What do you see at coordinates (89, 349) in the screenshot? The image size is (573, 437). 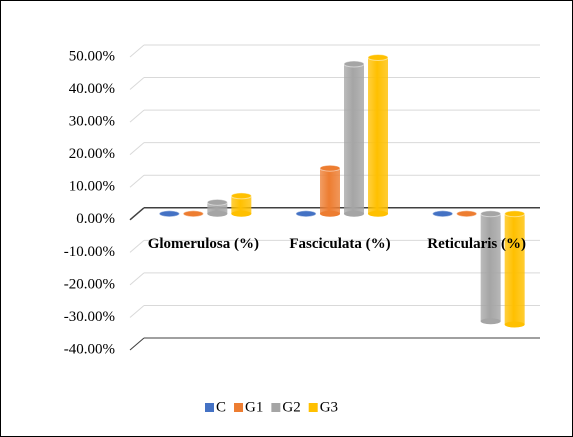 I see `y-tick-label: -40.00%` at bounding box center [89, 349].